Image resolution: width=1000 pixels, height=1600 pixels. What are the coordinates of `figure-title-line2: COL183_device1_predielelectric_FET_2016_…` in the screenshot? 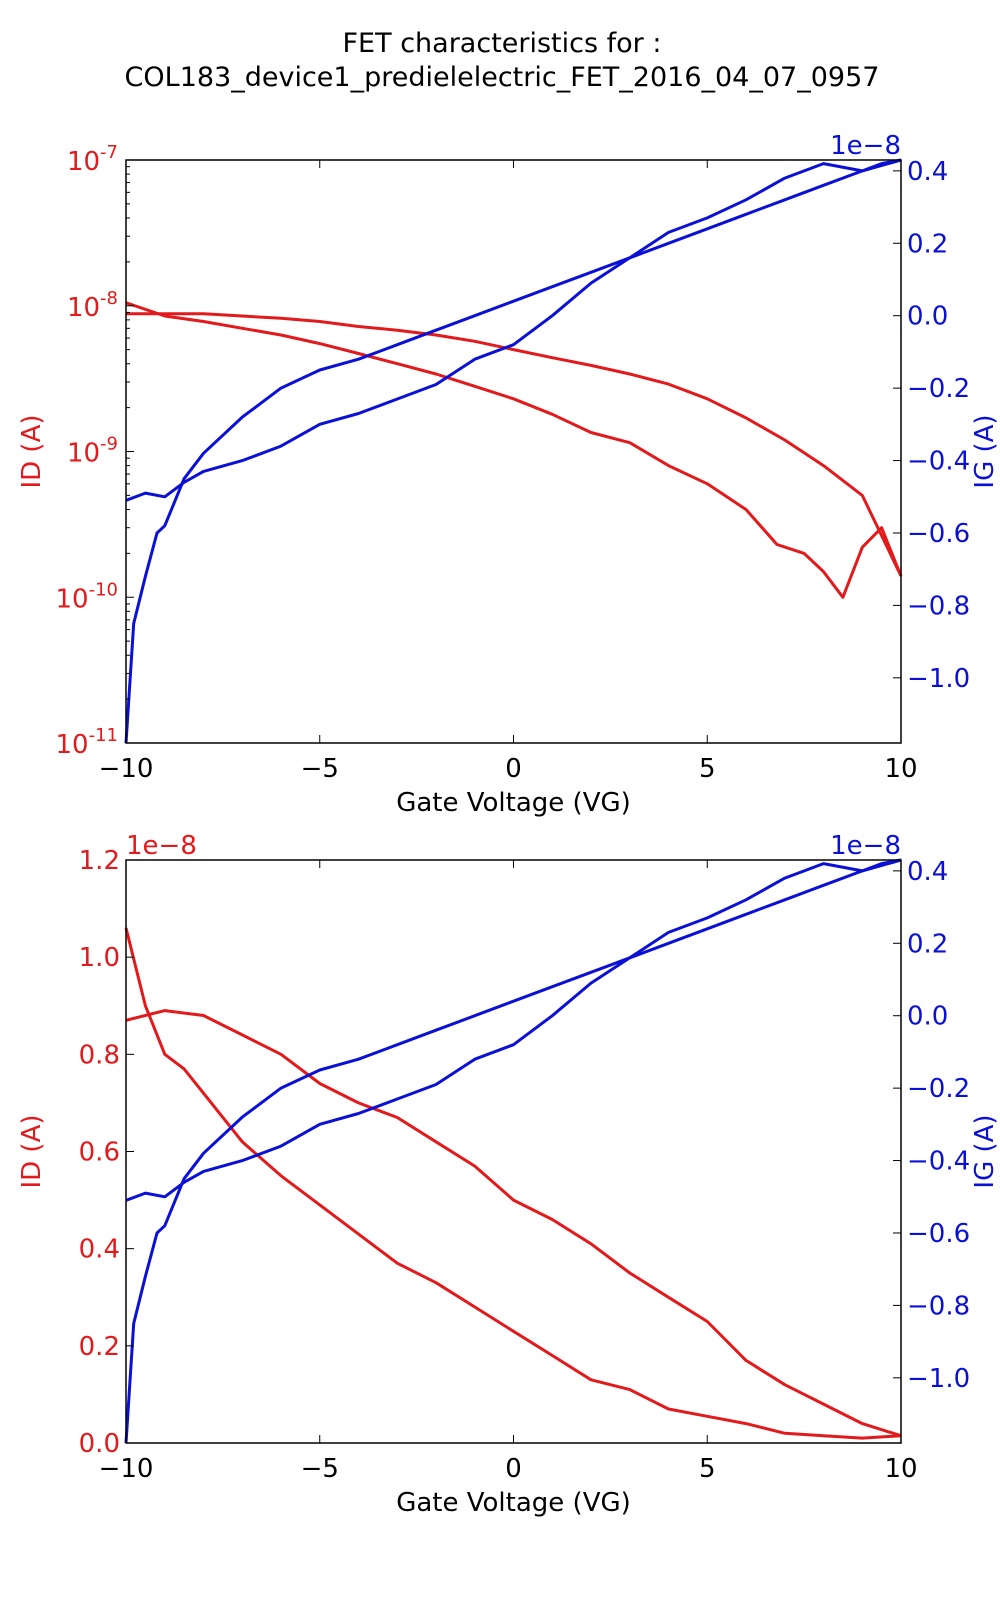 It's located at (502, 77).